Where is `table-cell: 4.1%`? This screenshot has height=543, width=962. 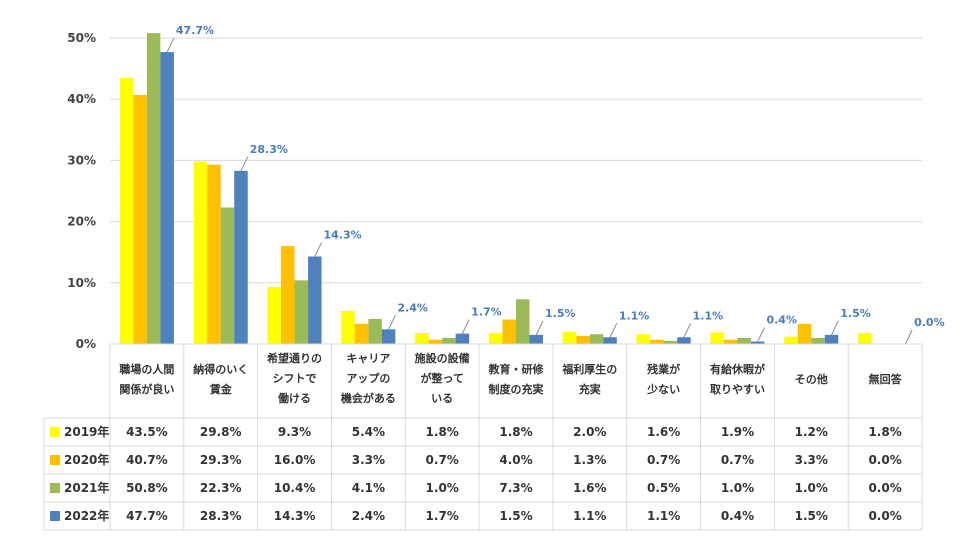
table-cell: 4.1% is located at coordinates (368, 488).